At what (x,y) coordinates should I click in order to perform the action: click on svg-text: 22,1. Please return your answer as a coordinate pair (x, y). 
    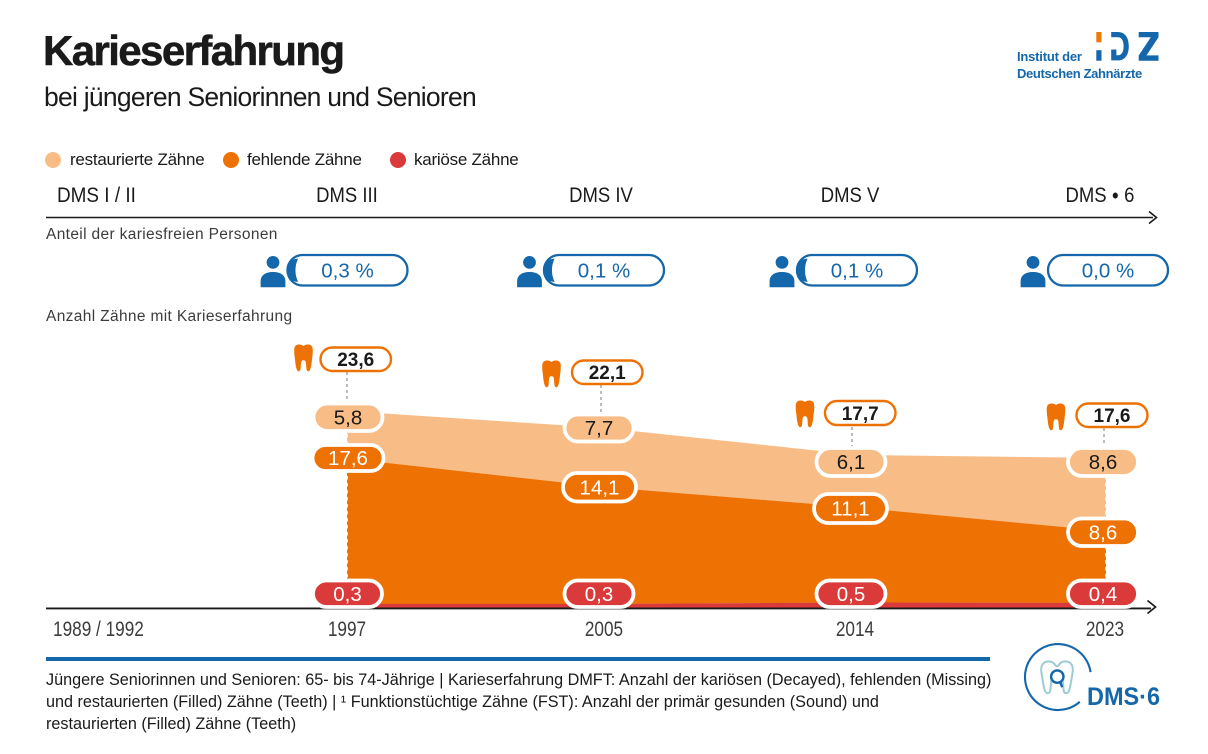
    Looking at the image, I should click on (607, 373).